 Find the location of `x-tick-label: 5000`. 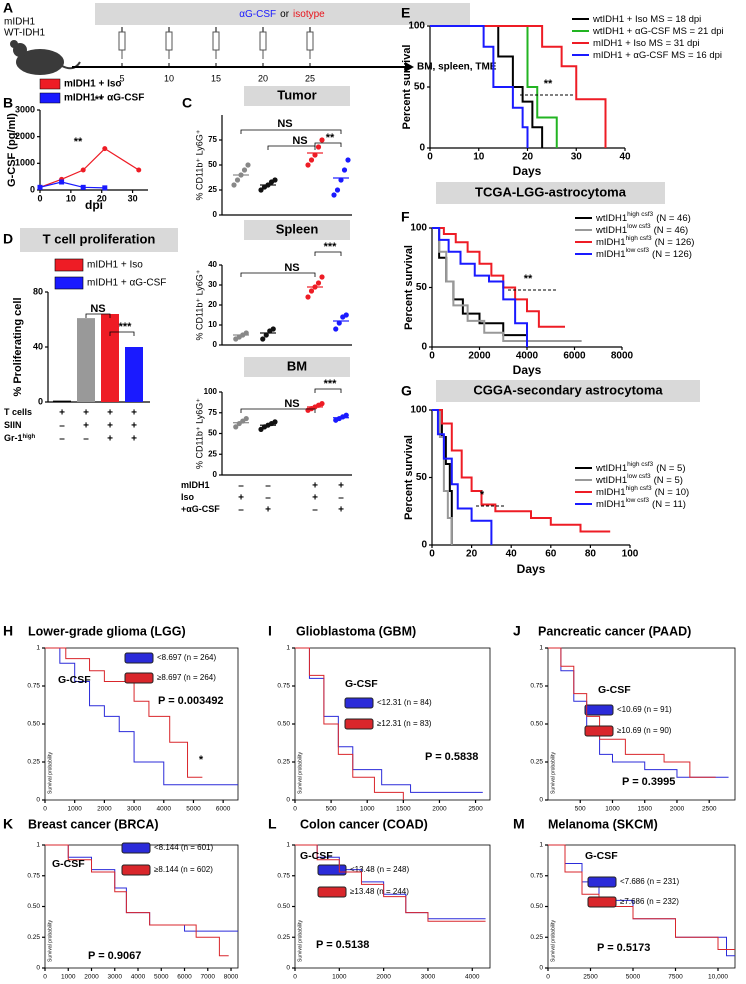

x-tick-label: 5000 is located at coordinates (633, 977).